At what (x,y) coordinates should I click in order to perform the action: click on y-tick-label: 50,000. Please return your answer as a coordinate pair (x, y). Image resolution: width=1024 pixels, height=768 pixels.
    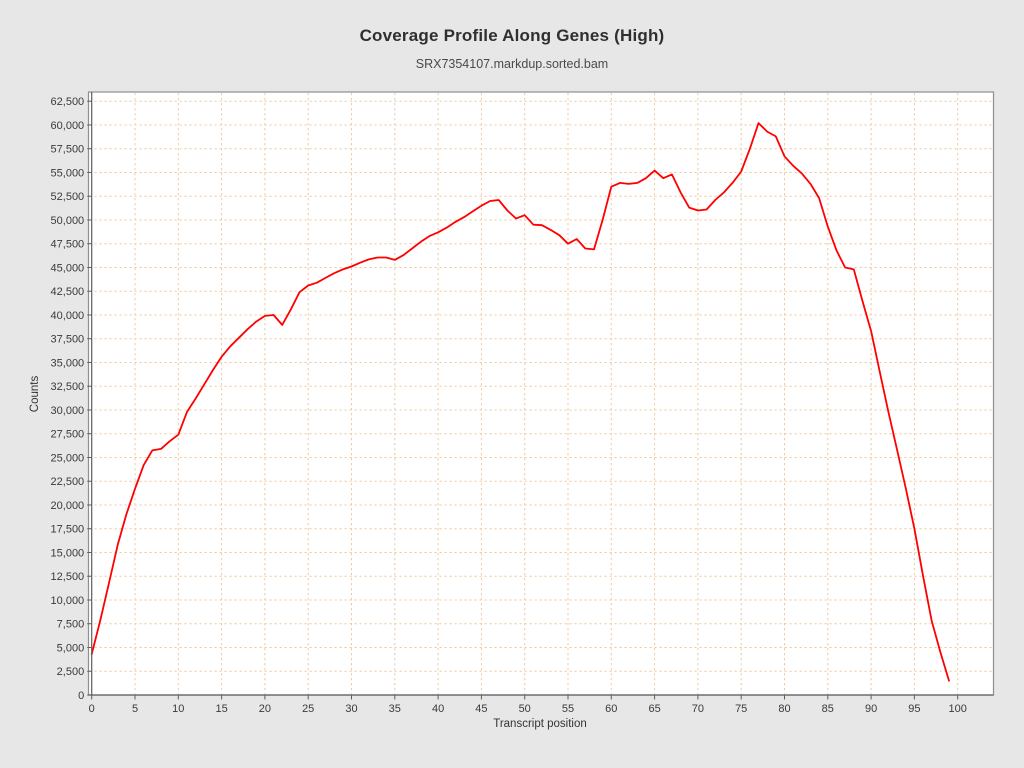
    Looking at the image, I should click on (68, 221).